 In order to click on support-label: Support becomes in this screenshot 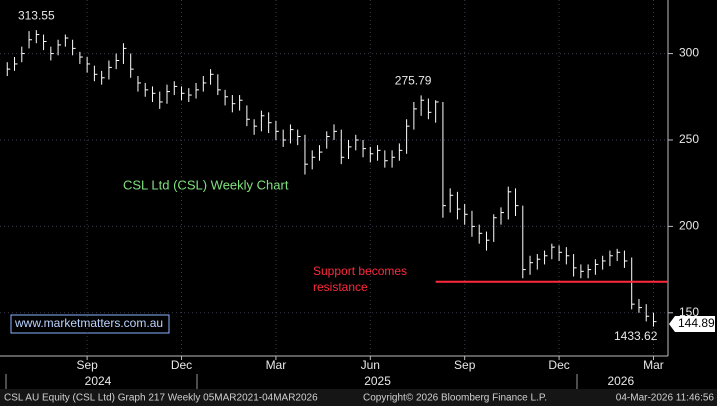, I will do `click(360, 271)`.